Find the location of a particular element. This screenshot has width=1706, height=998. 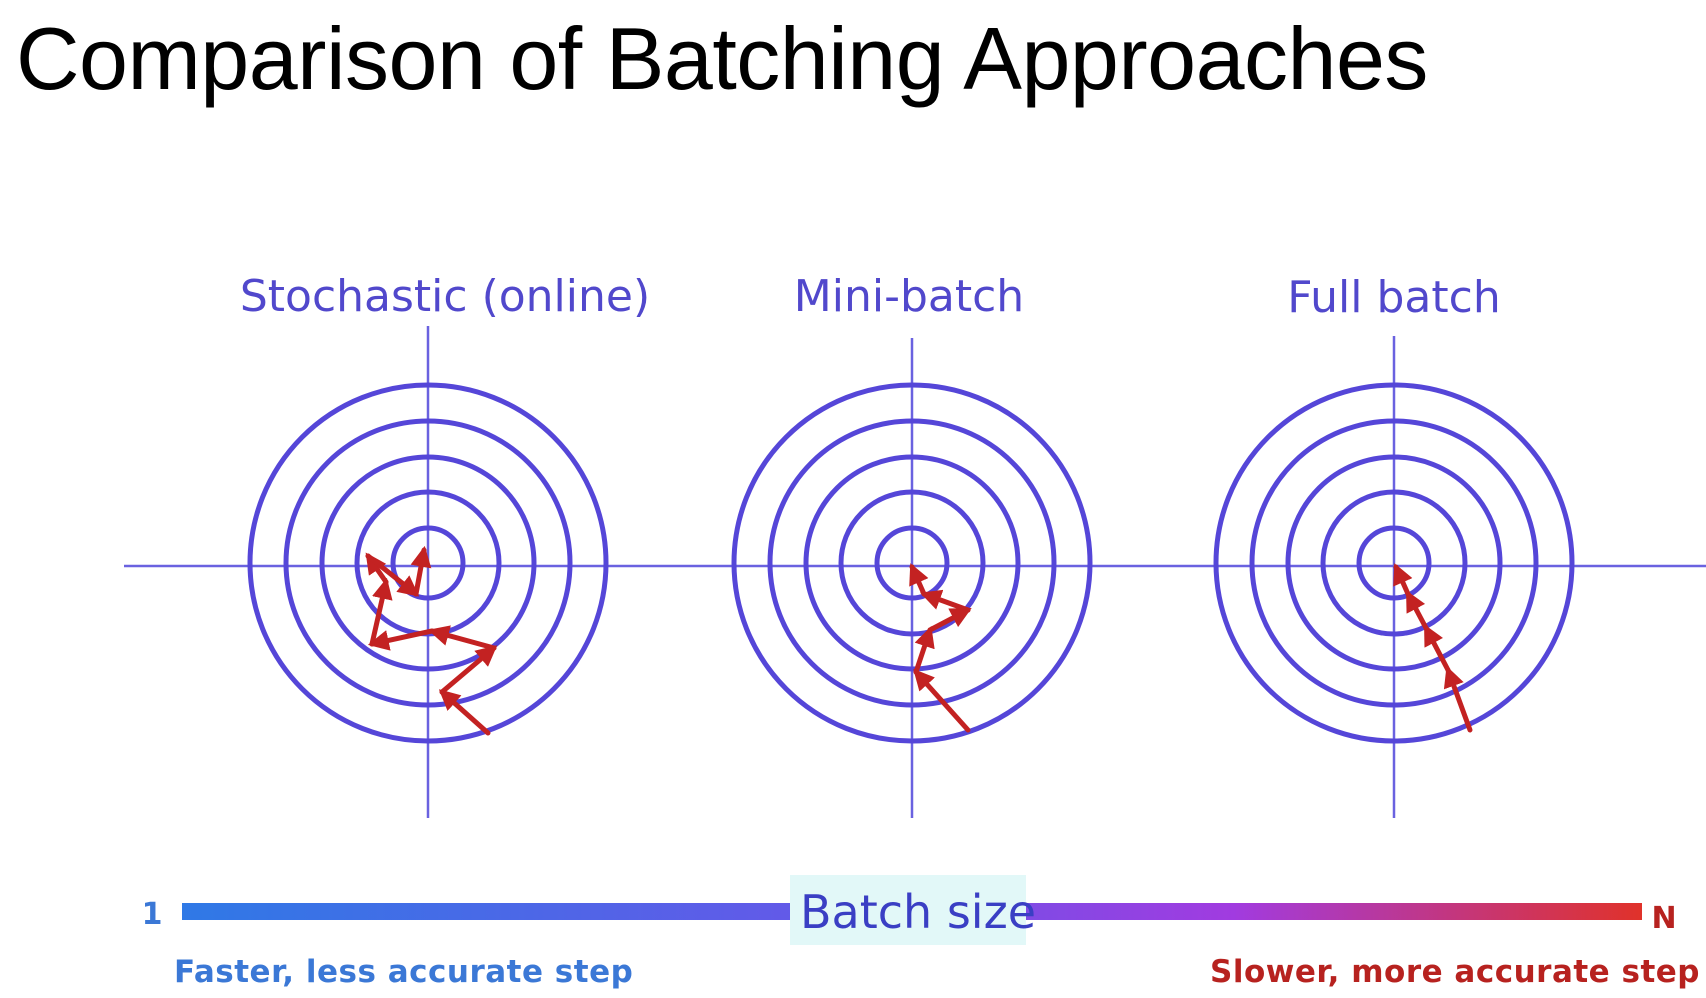

right-caption: Slower, more accurate step is located at coordinates (1455, 972).